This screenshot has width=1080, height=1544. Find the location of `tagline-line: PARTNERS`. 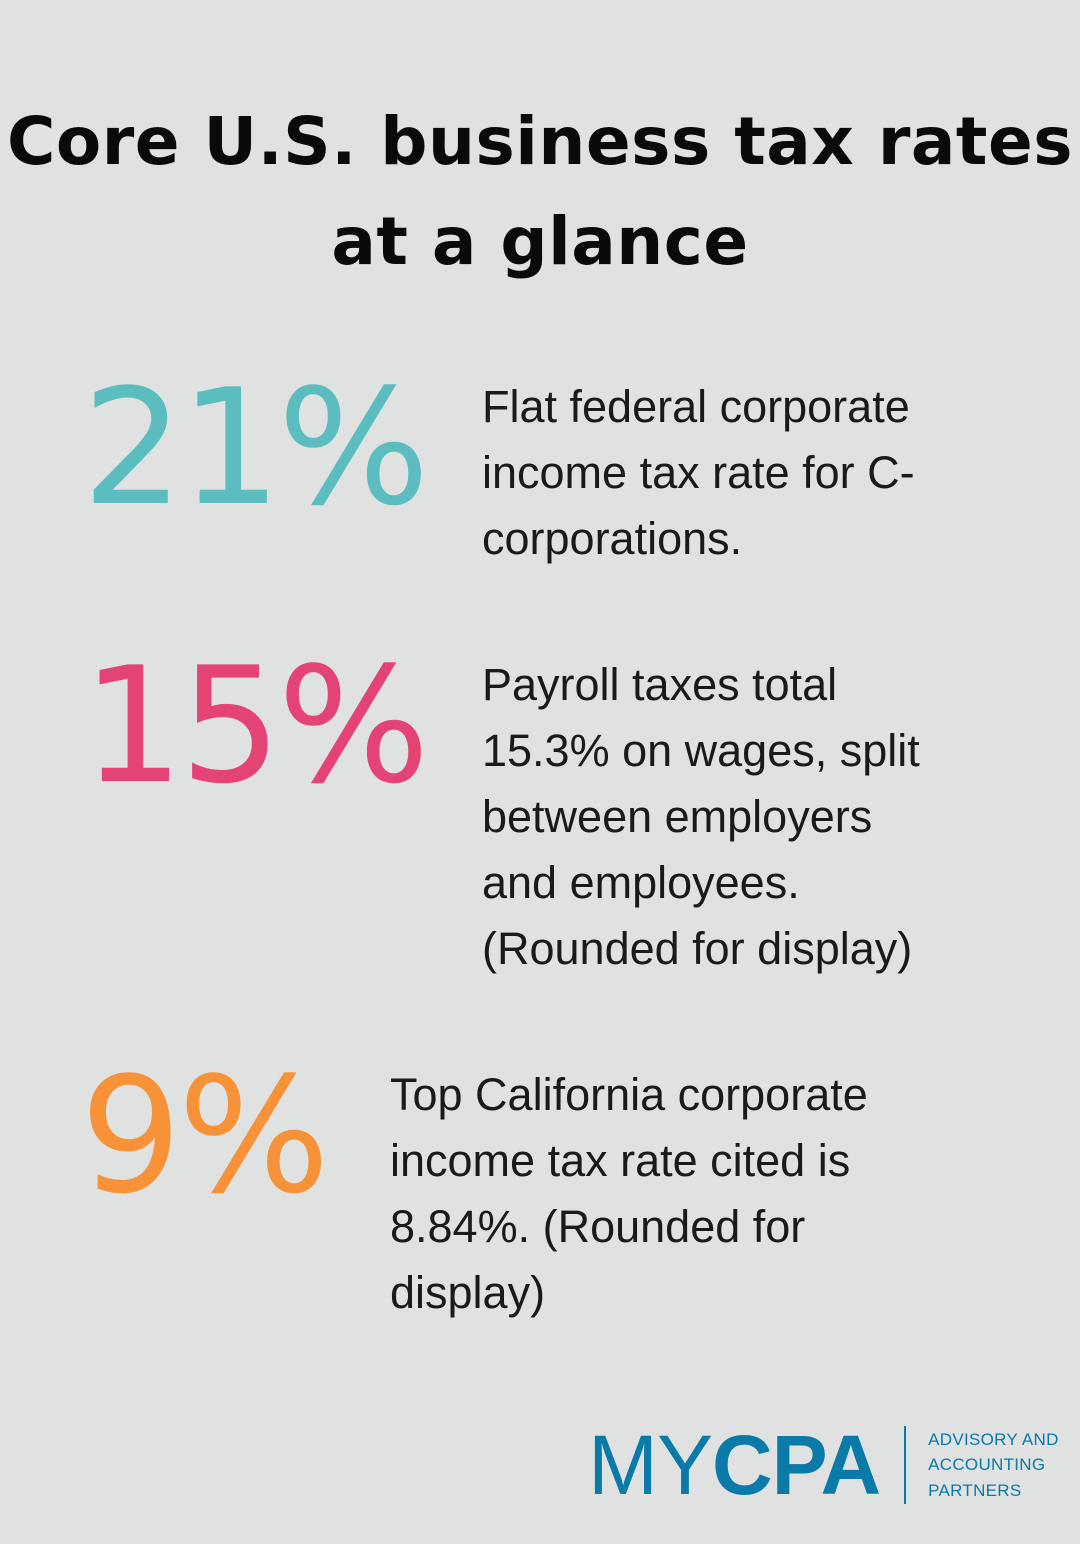

tagline-line: PARTNERS is located at coordinates (975, 1490).